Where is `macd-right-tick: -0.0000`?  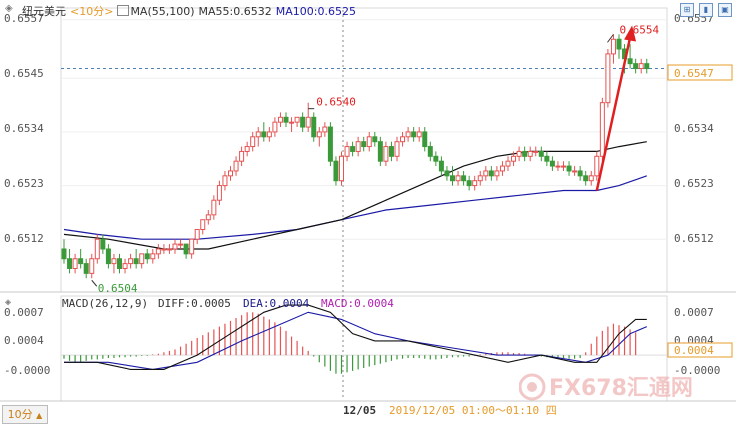
macd-right-tick: -0.0000 is located at coordinates (697, 370).